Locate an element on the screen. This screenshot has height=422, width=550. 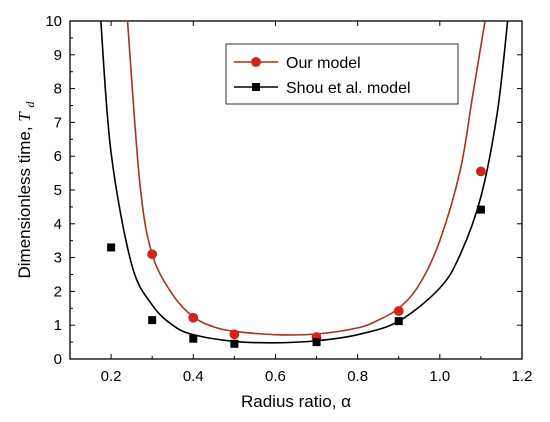
y-tick-label: 2 is located at coordinates (58, 291).